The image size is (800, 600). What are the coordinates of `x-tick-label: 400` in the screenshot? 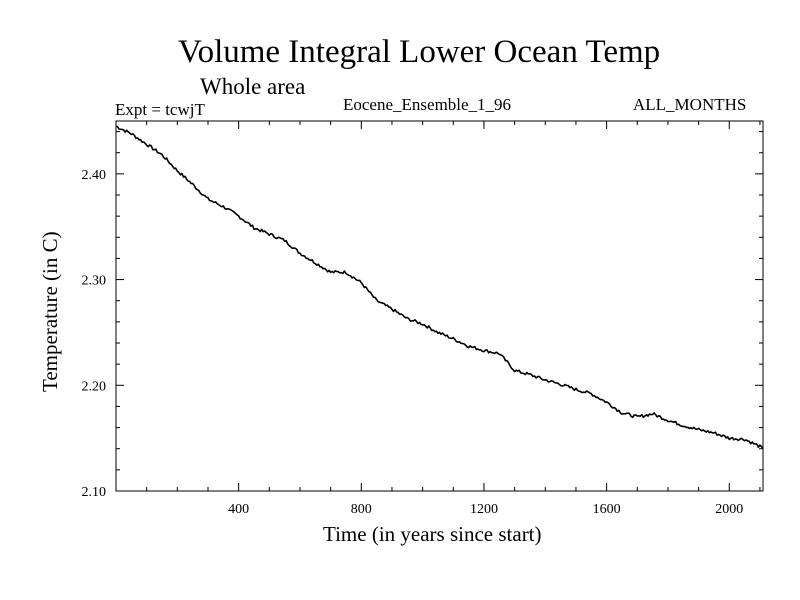 It's located at (238, 509).